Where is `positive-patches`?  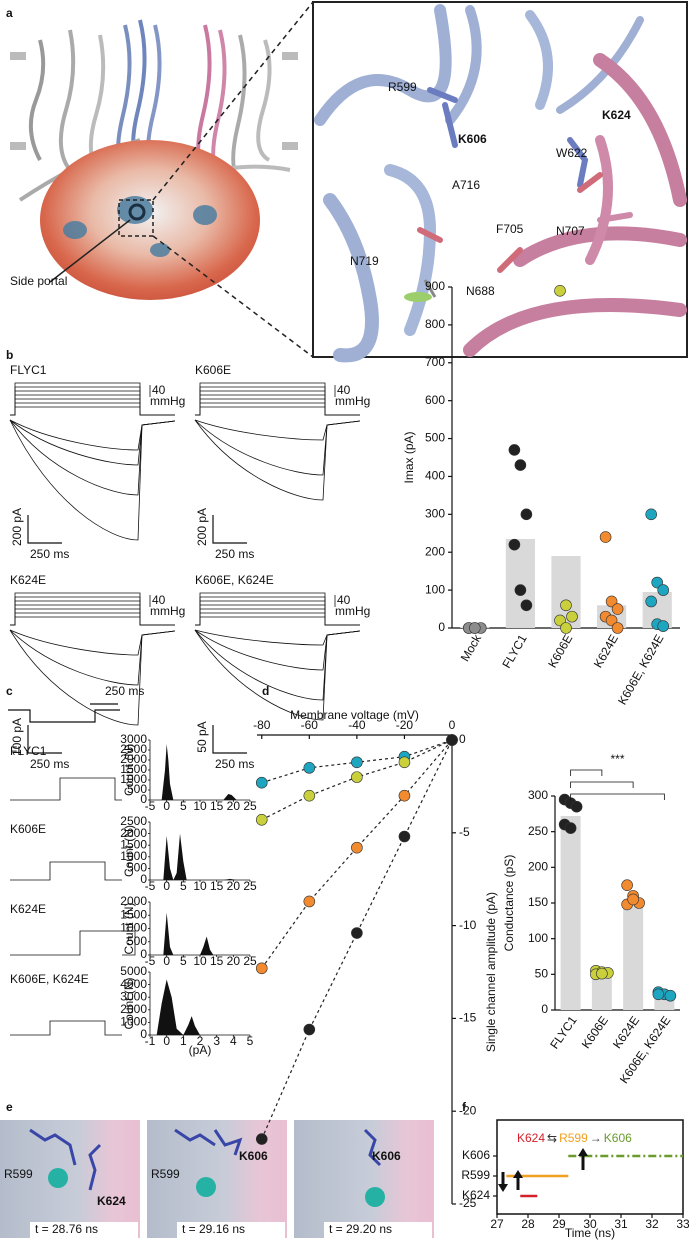 positive-patches is located at coordinates (140, 226).